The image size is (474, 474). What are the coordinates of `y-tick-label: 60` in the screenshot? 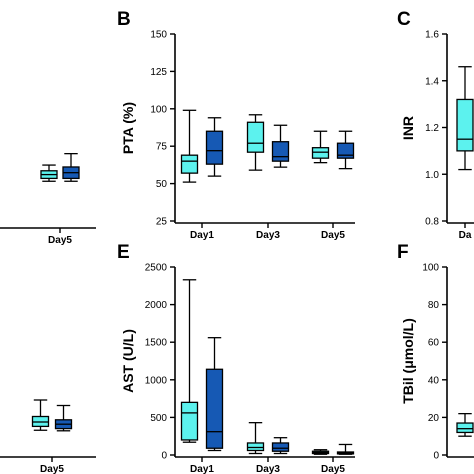 It's located at (434, 343).